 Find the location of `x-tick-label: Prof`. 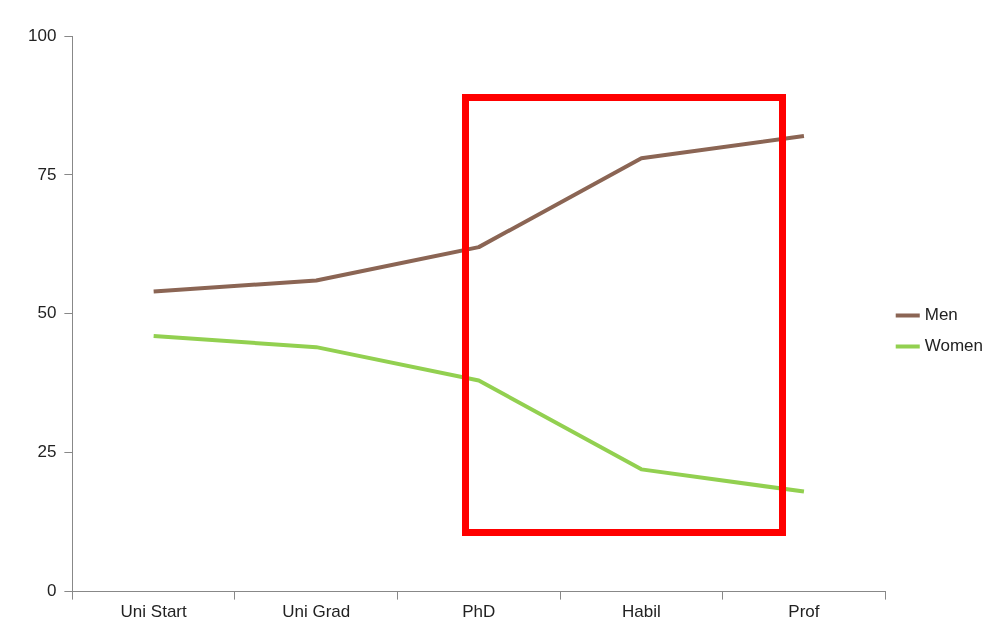

x-tick-label: Prof is located at coordinates (804, 612).